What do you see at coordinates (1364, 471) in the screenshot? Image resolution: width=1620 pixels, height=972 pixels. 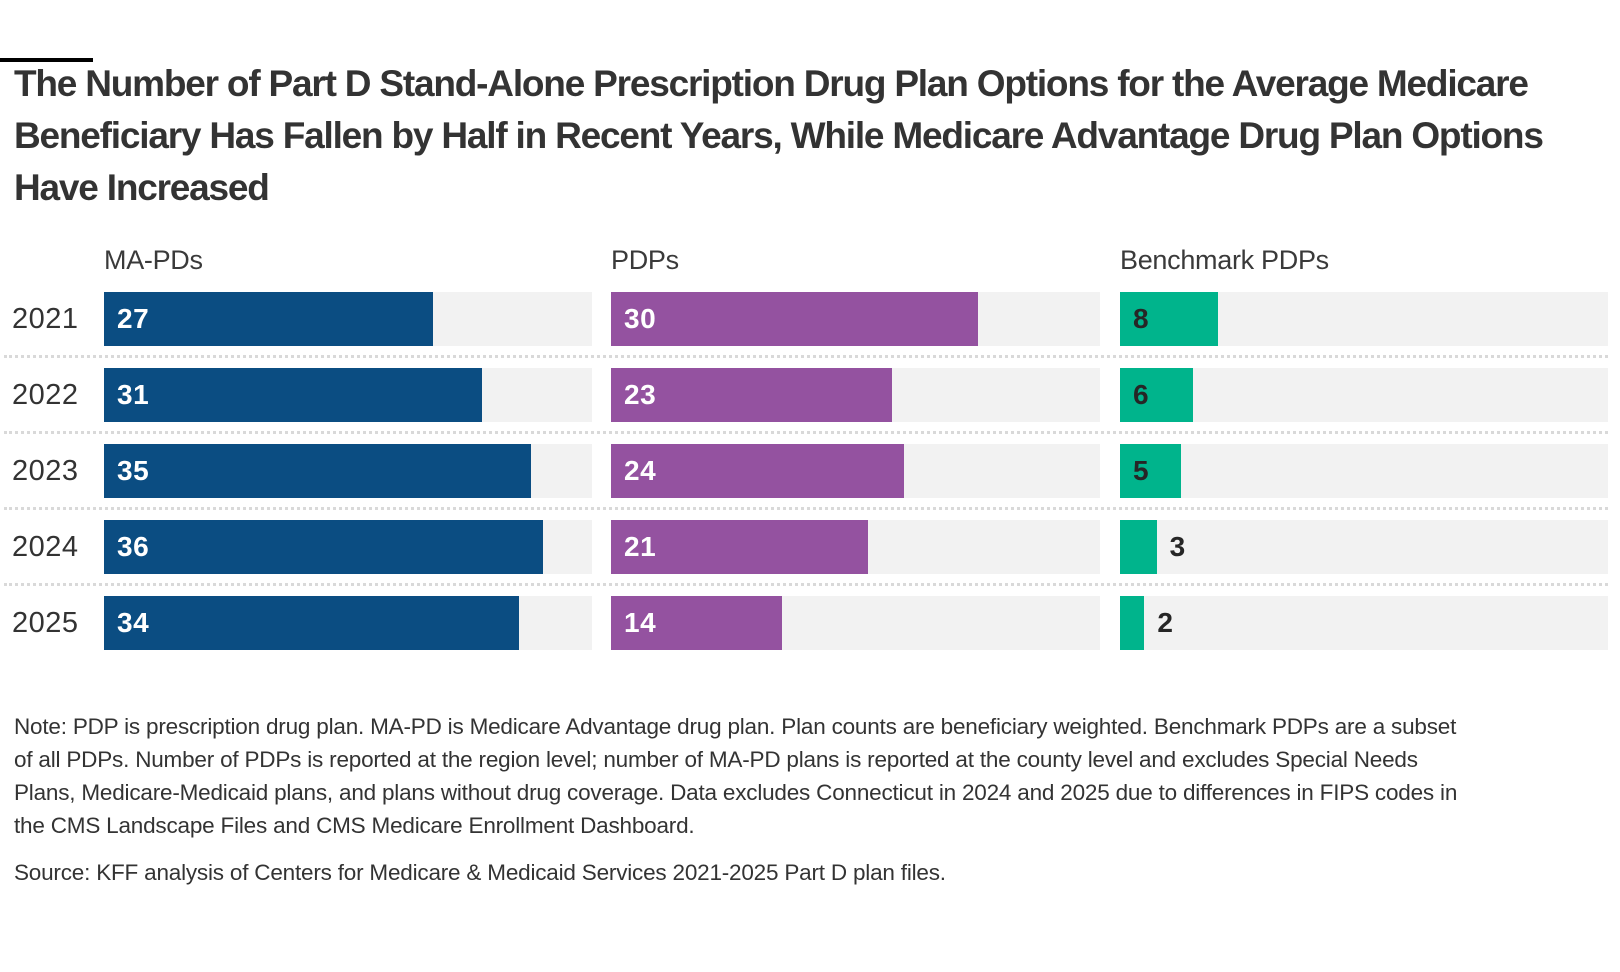 I see `bar-track: 5` at bounding box center [1364, 471].